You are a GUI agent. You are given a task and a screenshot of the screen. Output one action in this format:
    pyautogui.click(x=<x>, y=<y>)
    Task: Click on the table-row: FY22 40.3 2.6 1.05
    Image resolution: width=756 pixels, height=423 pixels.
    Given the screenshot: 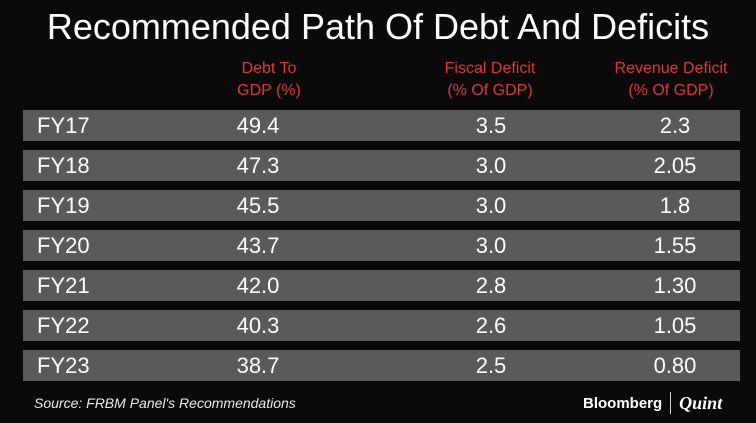 What is the action you would take?
    pyautogui.click(x=381, y=325)
    